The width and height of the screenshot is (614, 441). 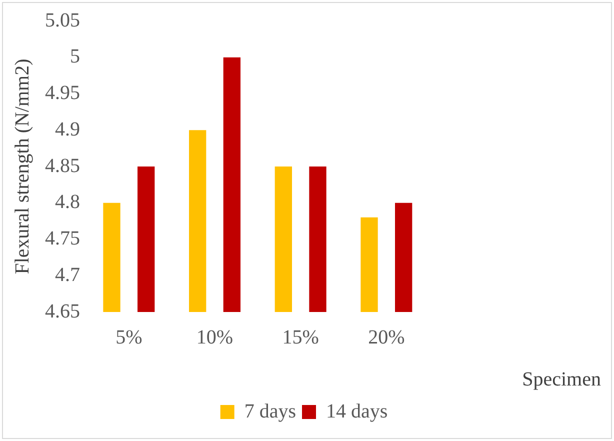 What do you see at coordinates (22, 166) in the screenshot?
I see `y-axis-title: Flexural strength (N/mm2)` at bounding box center [22, 166].